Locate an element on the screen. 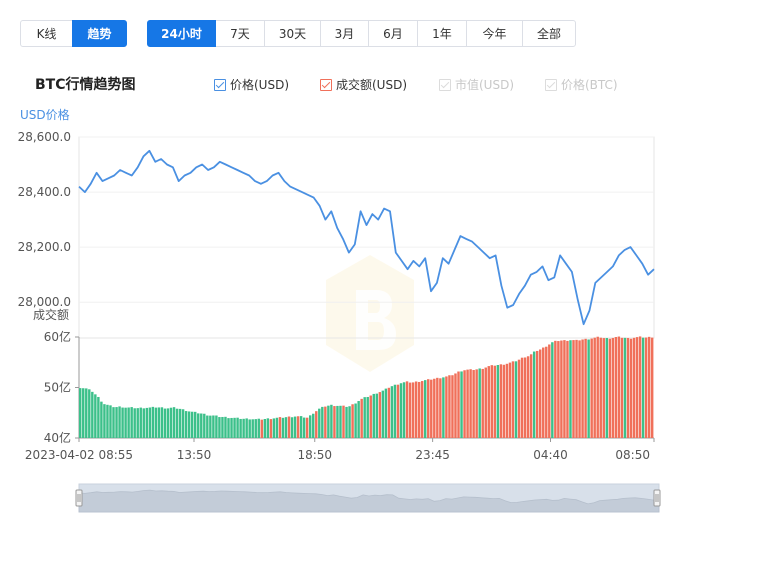 The width and height of the screenshot is (780, 563). range-tab-5: 1年 is located at coordinates (442, 33).